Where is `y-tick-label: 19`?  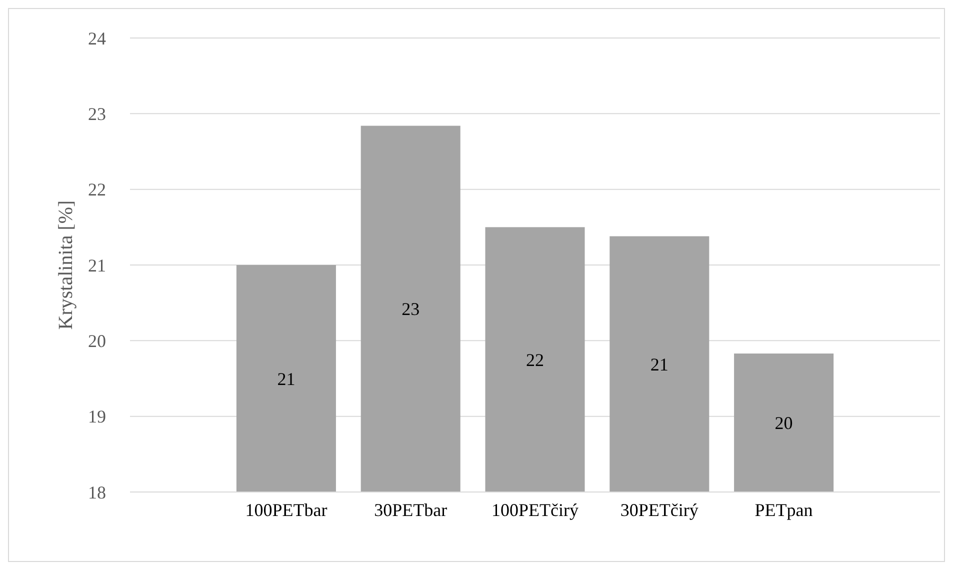 y-tick-label: 19 is located at coordinates (97, 416).